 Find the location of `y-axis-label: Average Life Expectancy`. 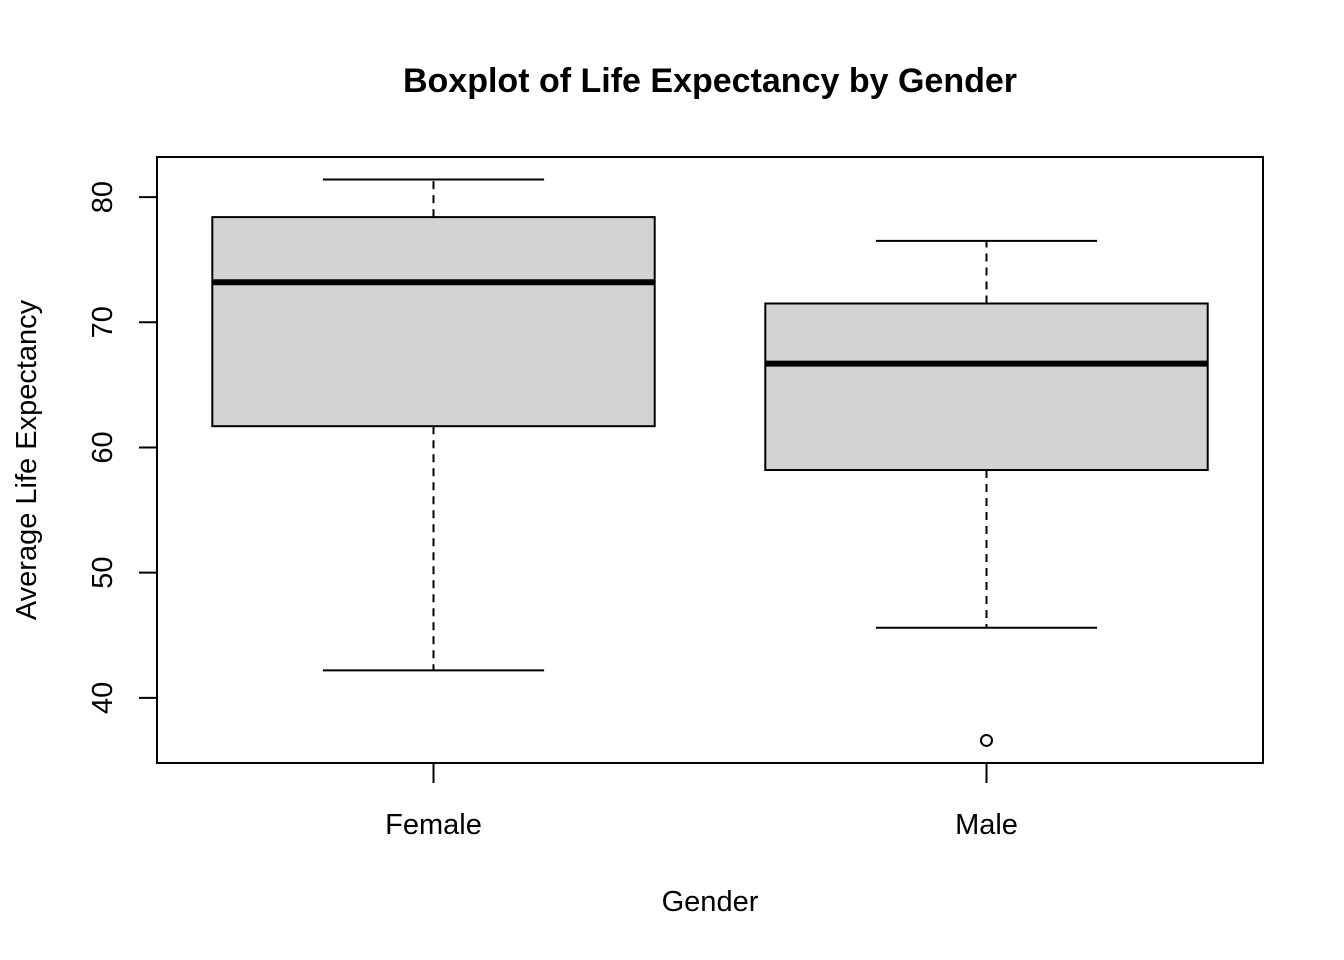

y-axis-label: Average Life Expectancy is located at coordinates (27, 459).